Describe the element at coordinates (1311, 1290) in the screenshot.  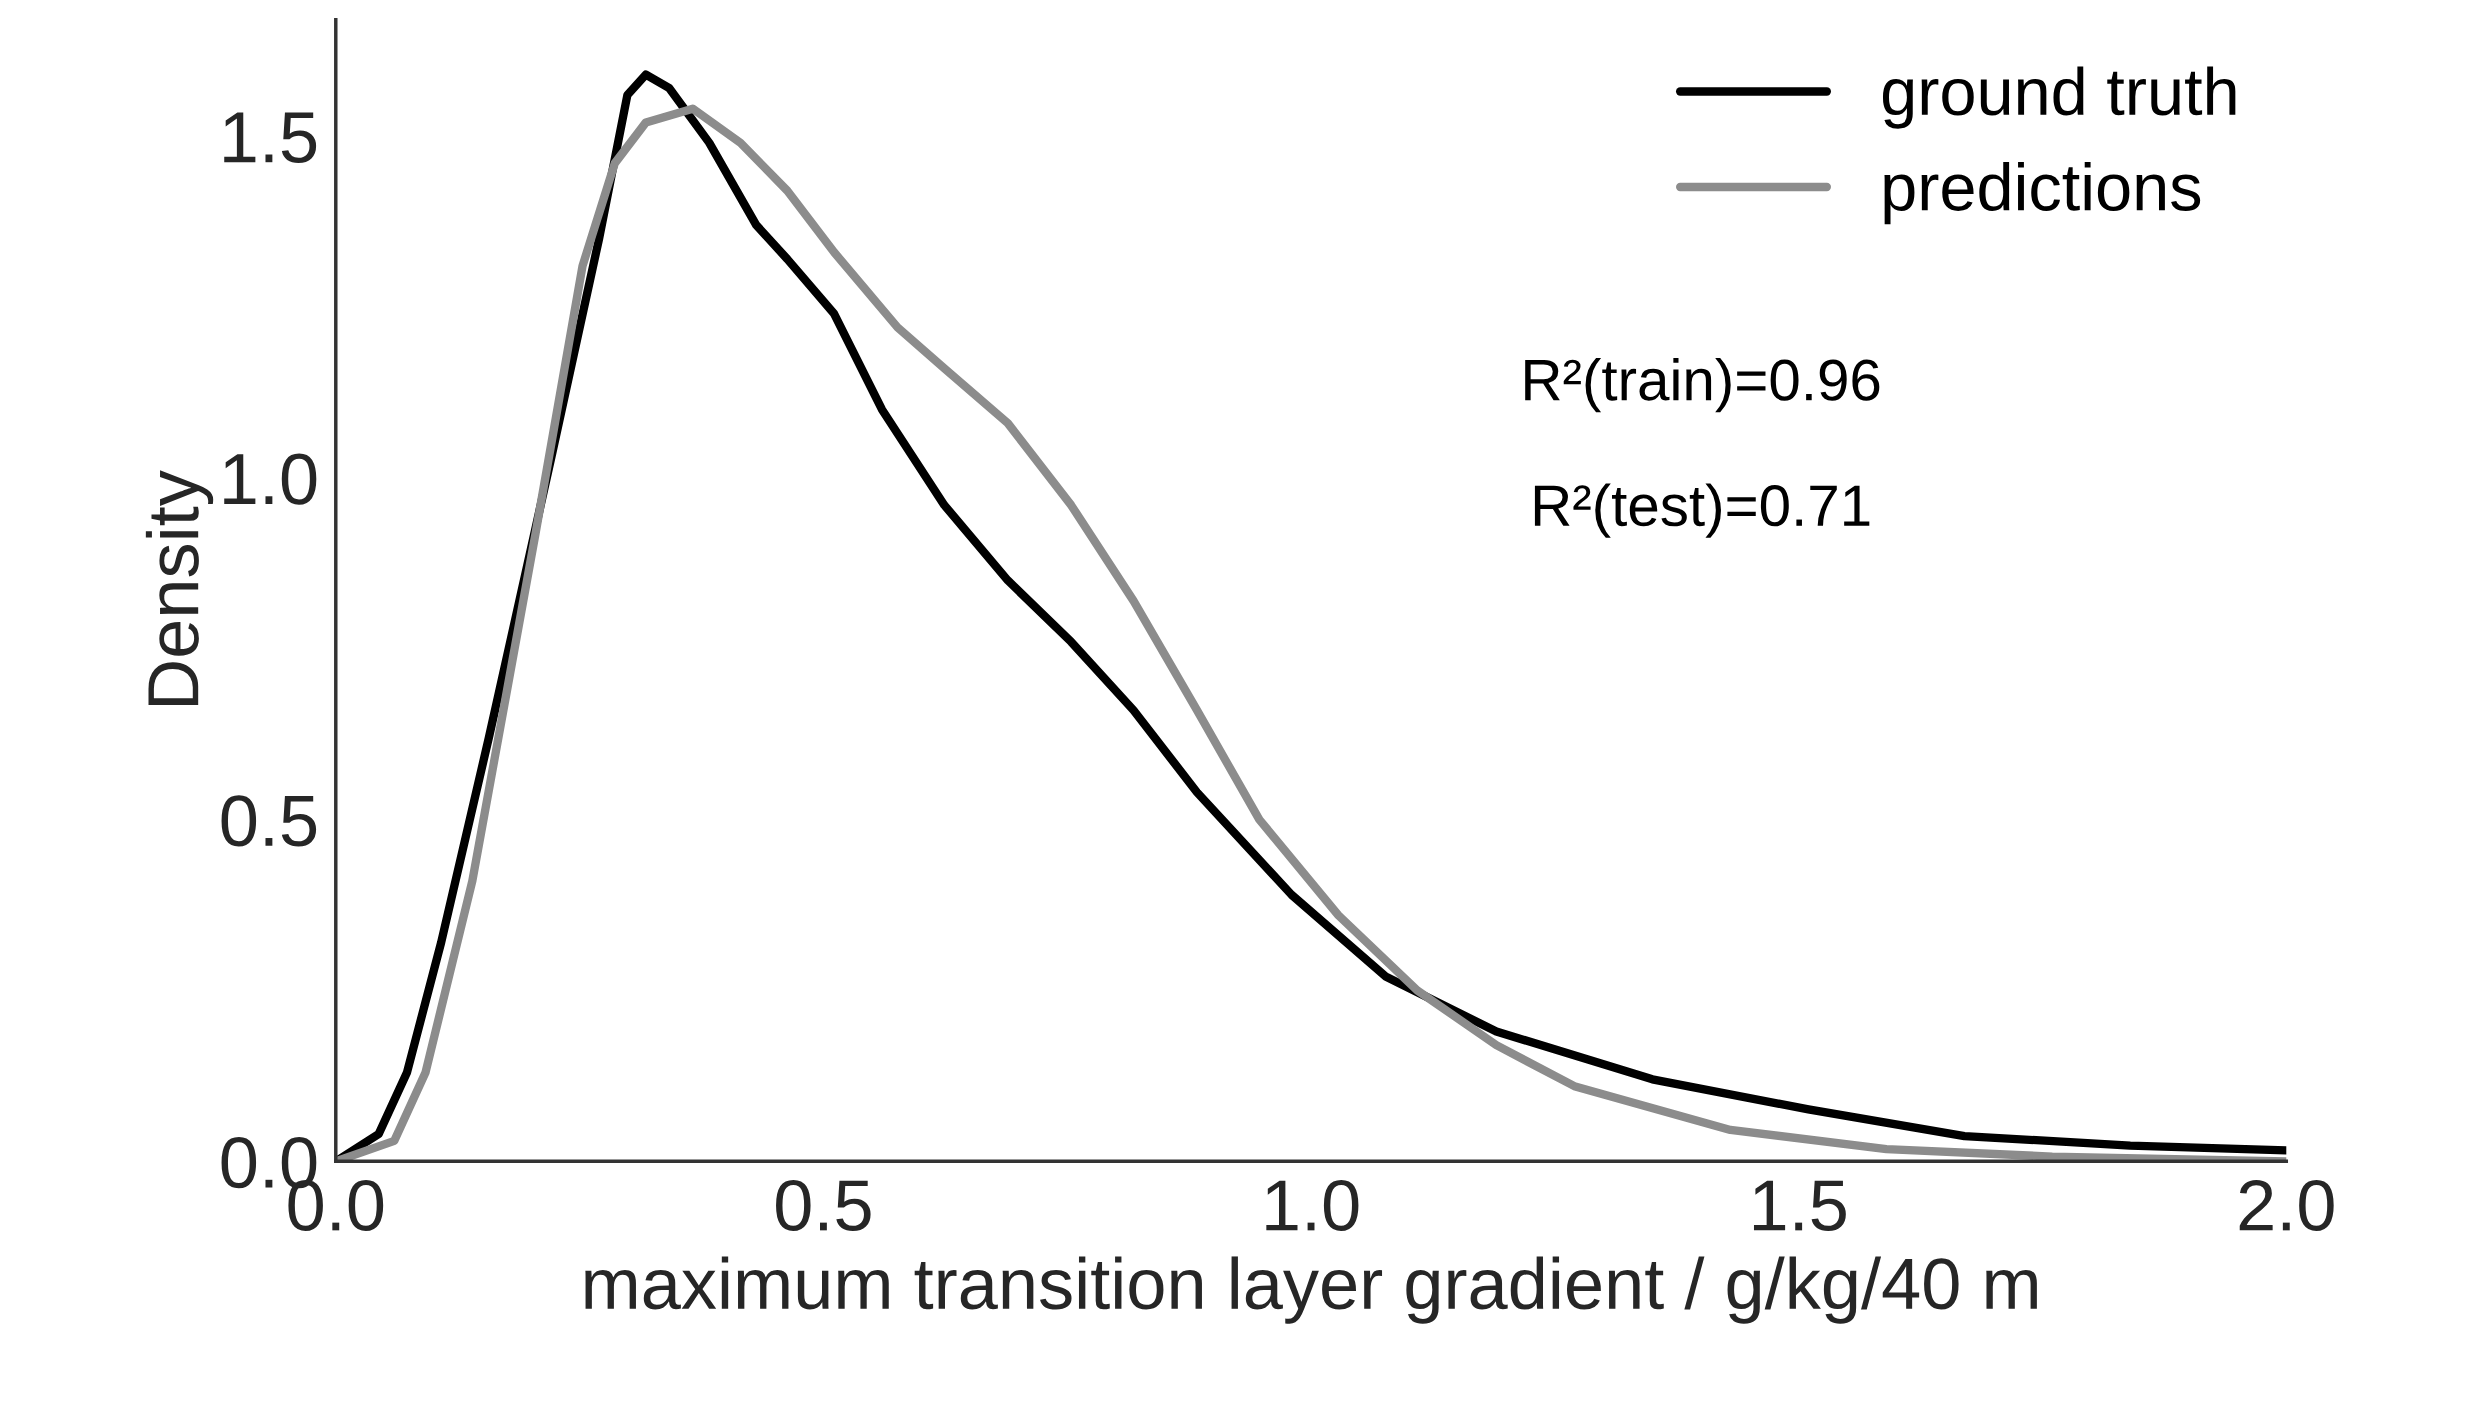
I see `x-axis-title: maximum transition layer gradient / g/kg/40 m` at that location.